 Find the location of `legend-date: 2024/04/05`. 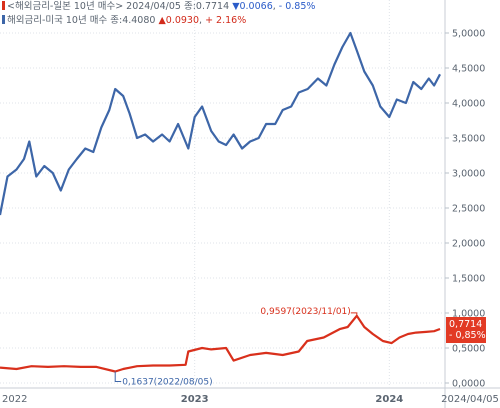

legend-date: 2024/04/05 is located at coordinates (153, 6).